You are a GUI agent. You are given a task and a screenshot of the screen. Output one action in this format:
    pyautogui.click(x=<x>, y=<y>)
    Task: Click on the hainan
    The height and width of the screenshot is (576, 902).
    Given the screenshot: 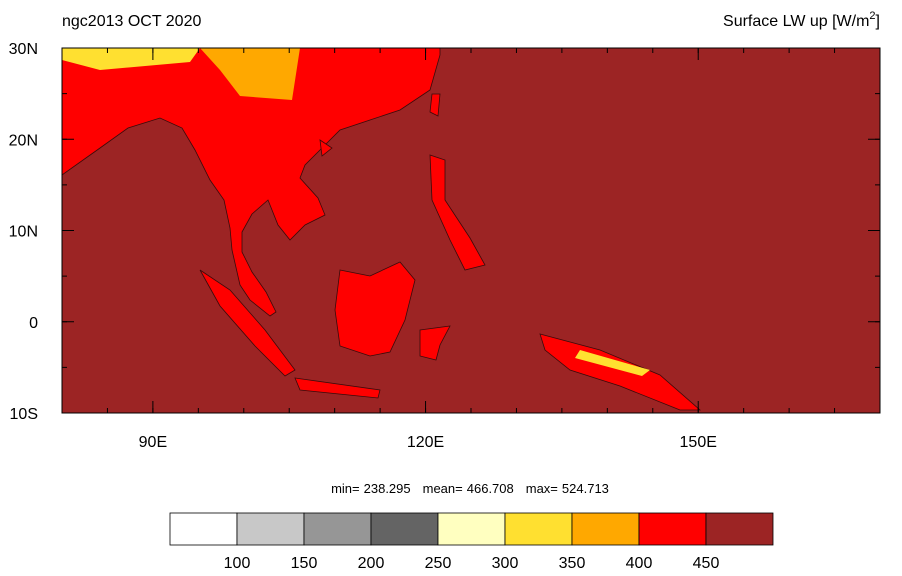 What is the action you would take?
    pyautogui.click(x=326, y=148)
    